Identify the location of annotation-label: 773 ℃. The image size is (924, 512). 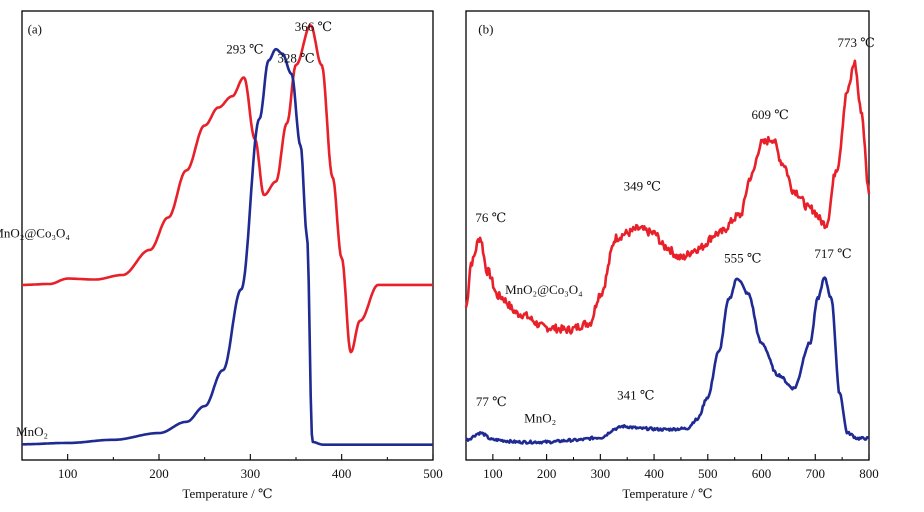
(855, 42).